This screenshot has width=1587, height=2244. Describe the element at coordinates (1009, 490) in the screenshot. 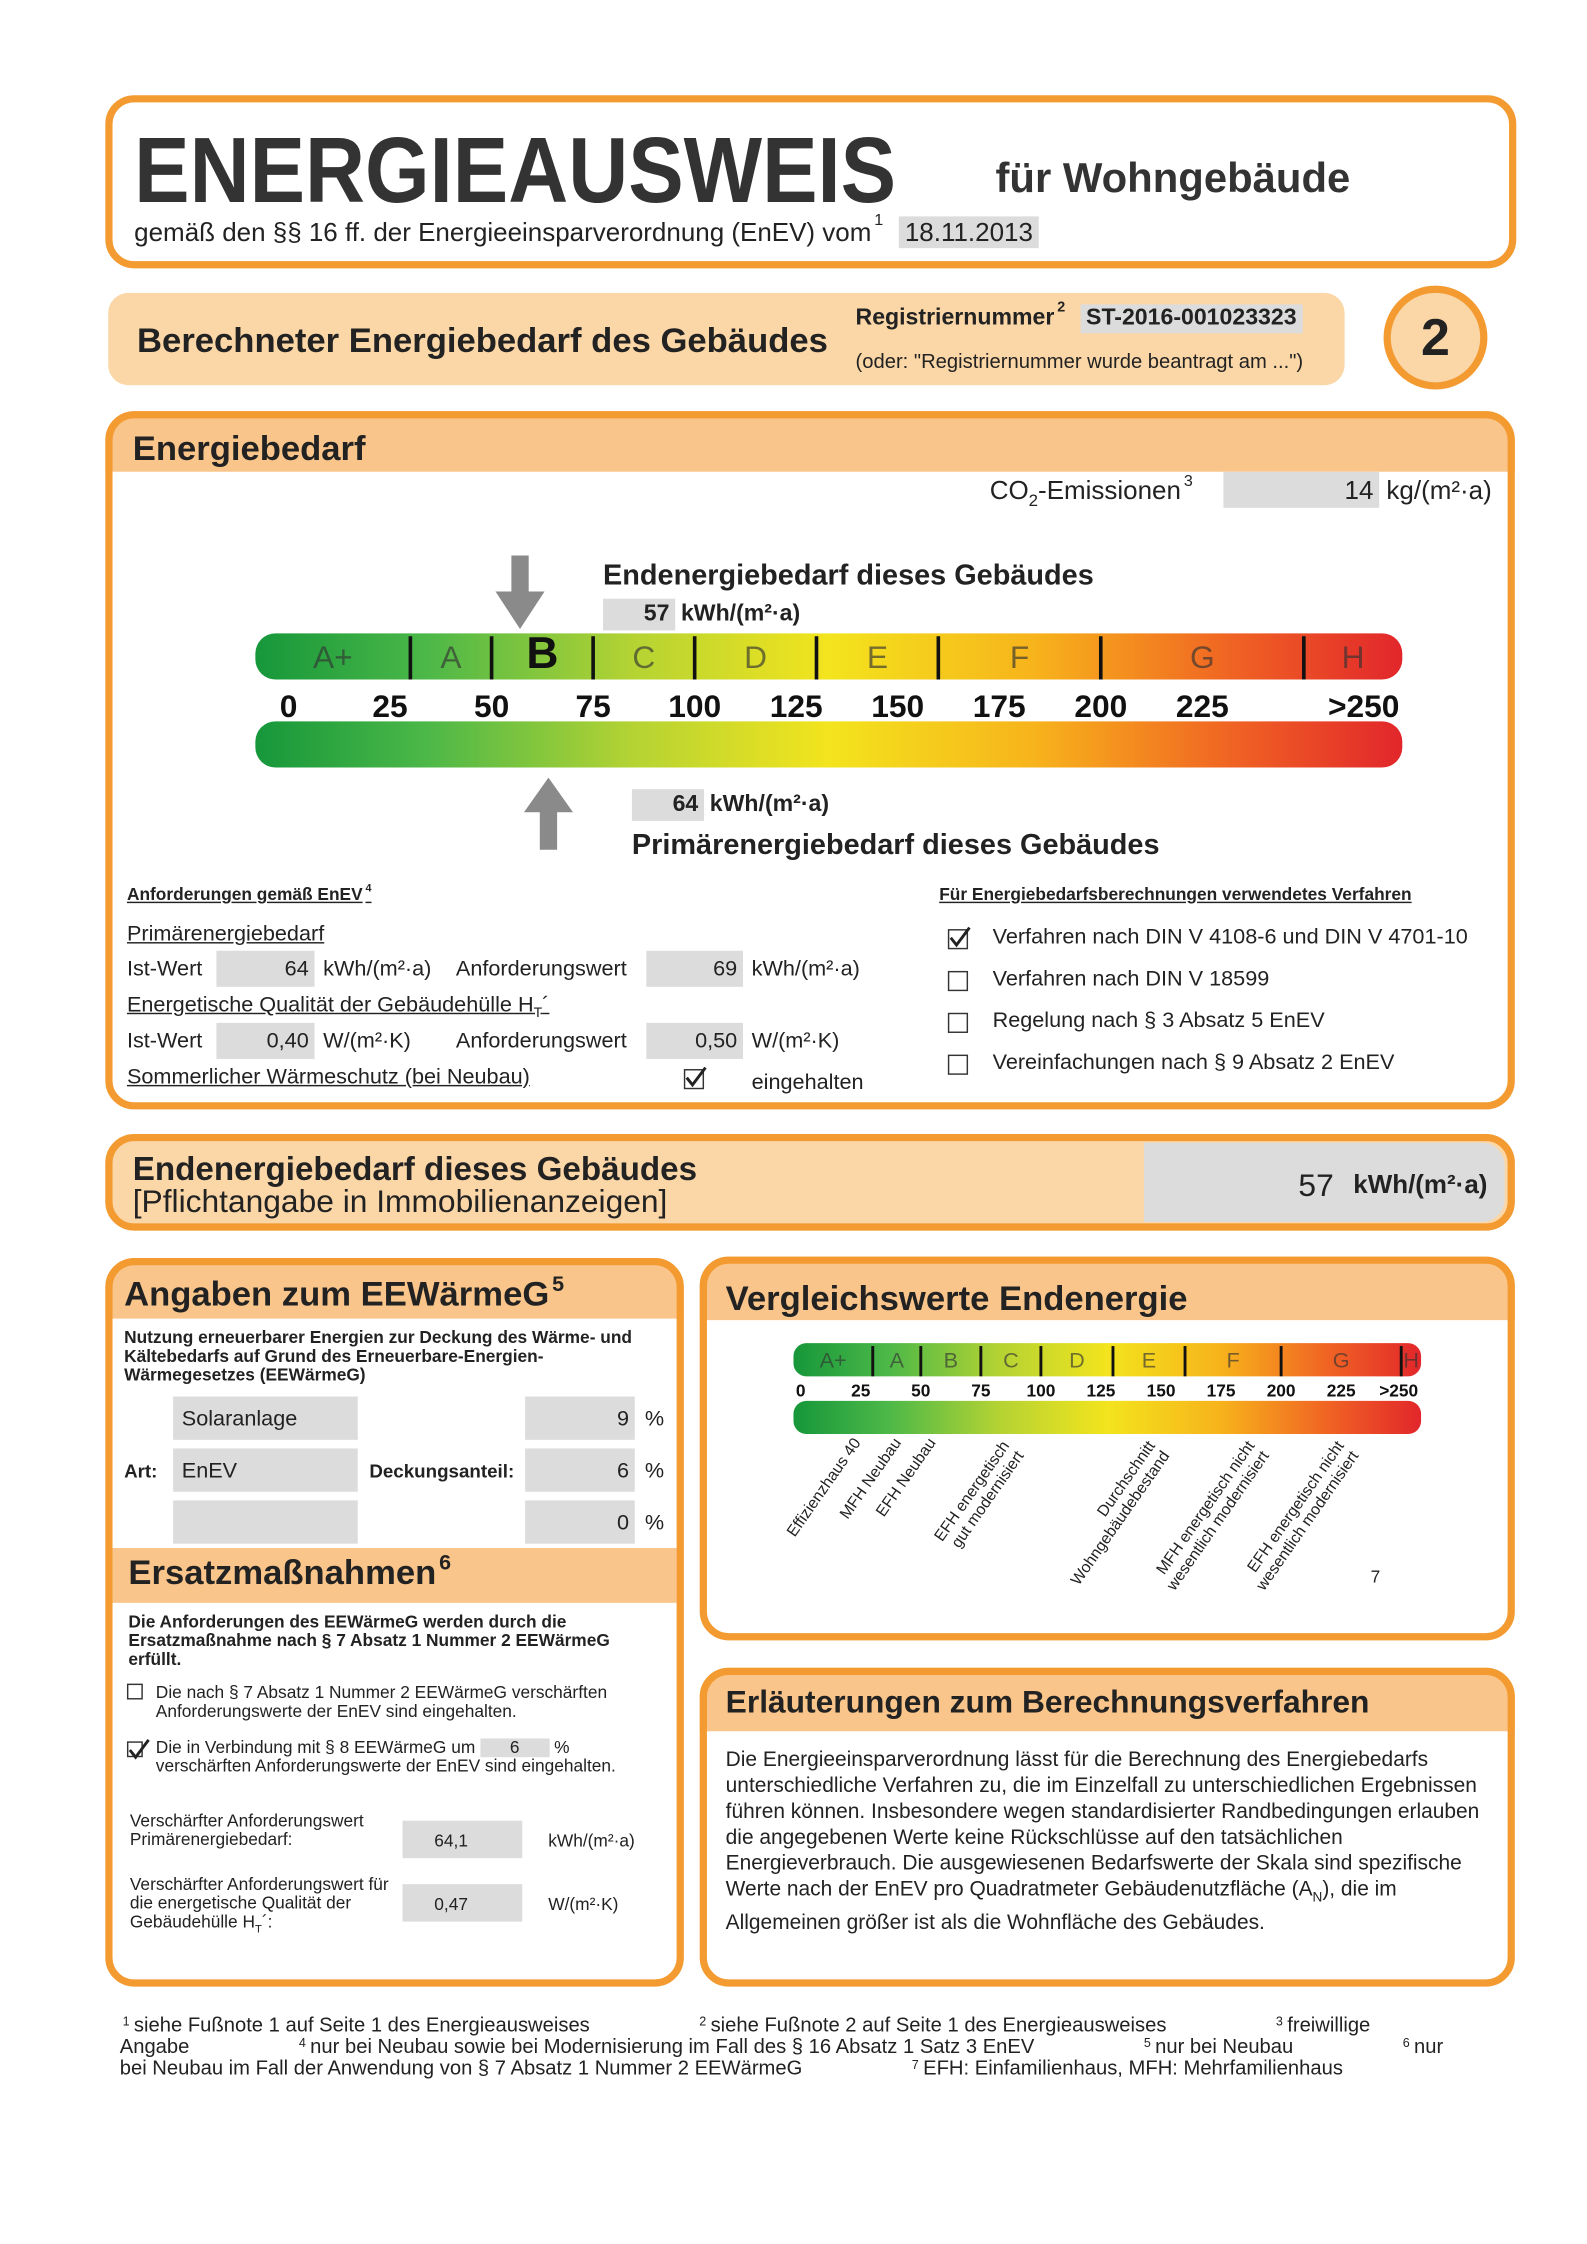

I see `co2-label-text: CO` at that location.